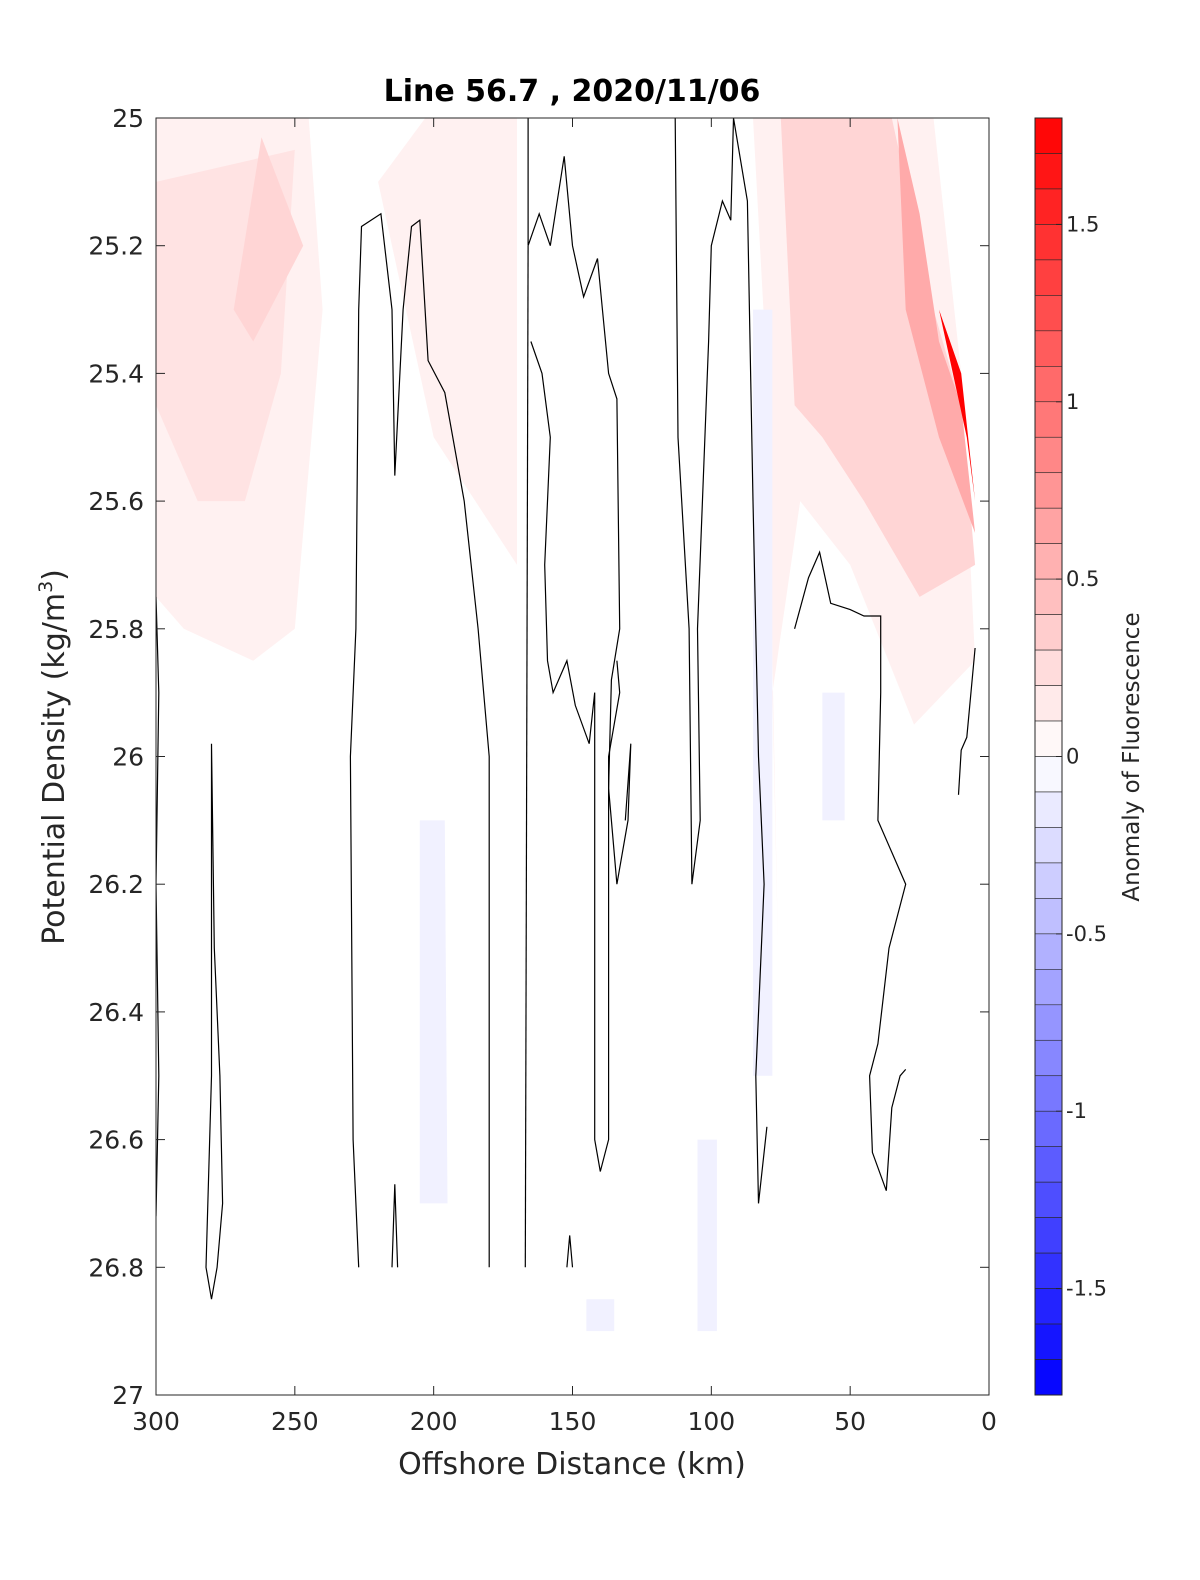 This screenshot has height=1580, width=1200. Describe the element at coordinates (1076, 1111) in the screenshot. I see `colorbar-tick-label: -1` at that location.